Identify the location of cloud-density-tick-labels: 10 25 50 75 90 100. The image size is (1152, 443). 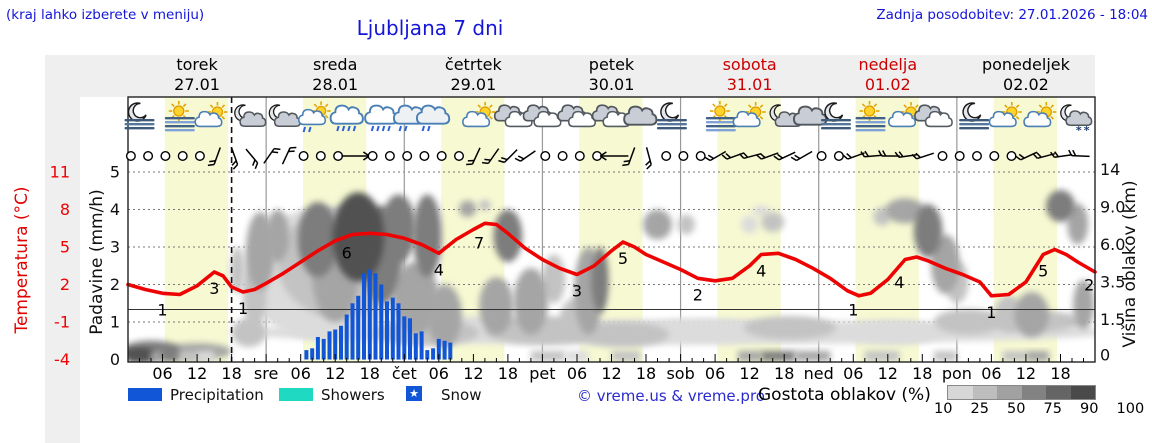
(1037, 409).